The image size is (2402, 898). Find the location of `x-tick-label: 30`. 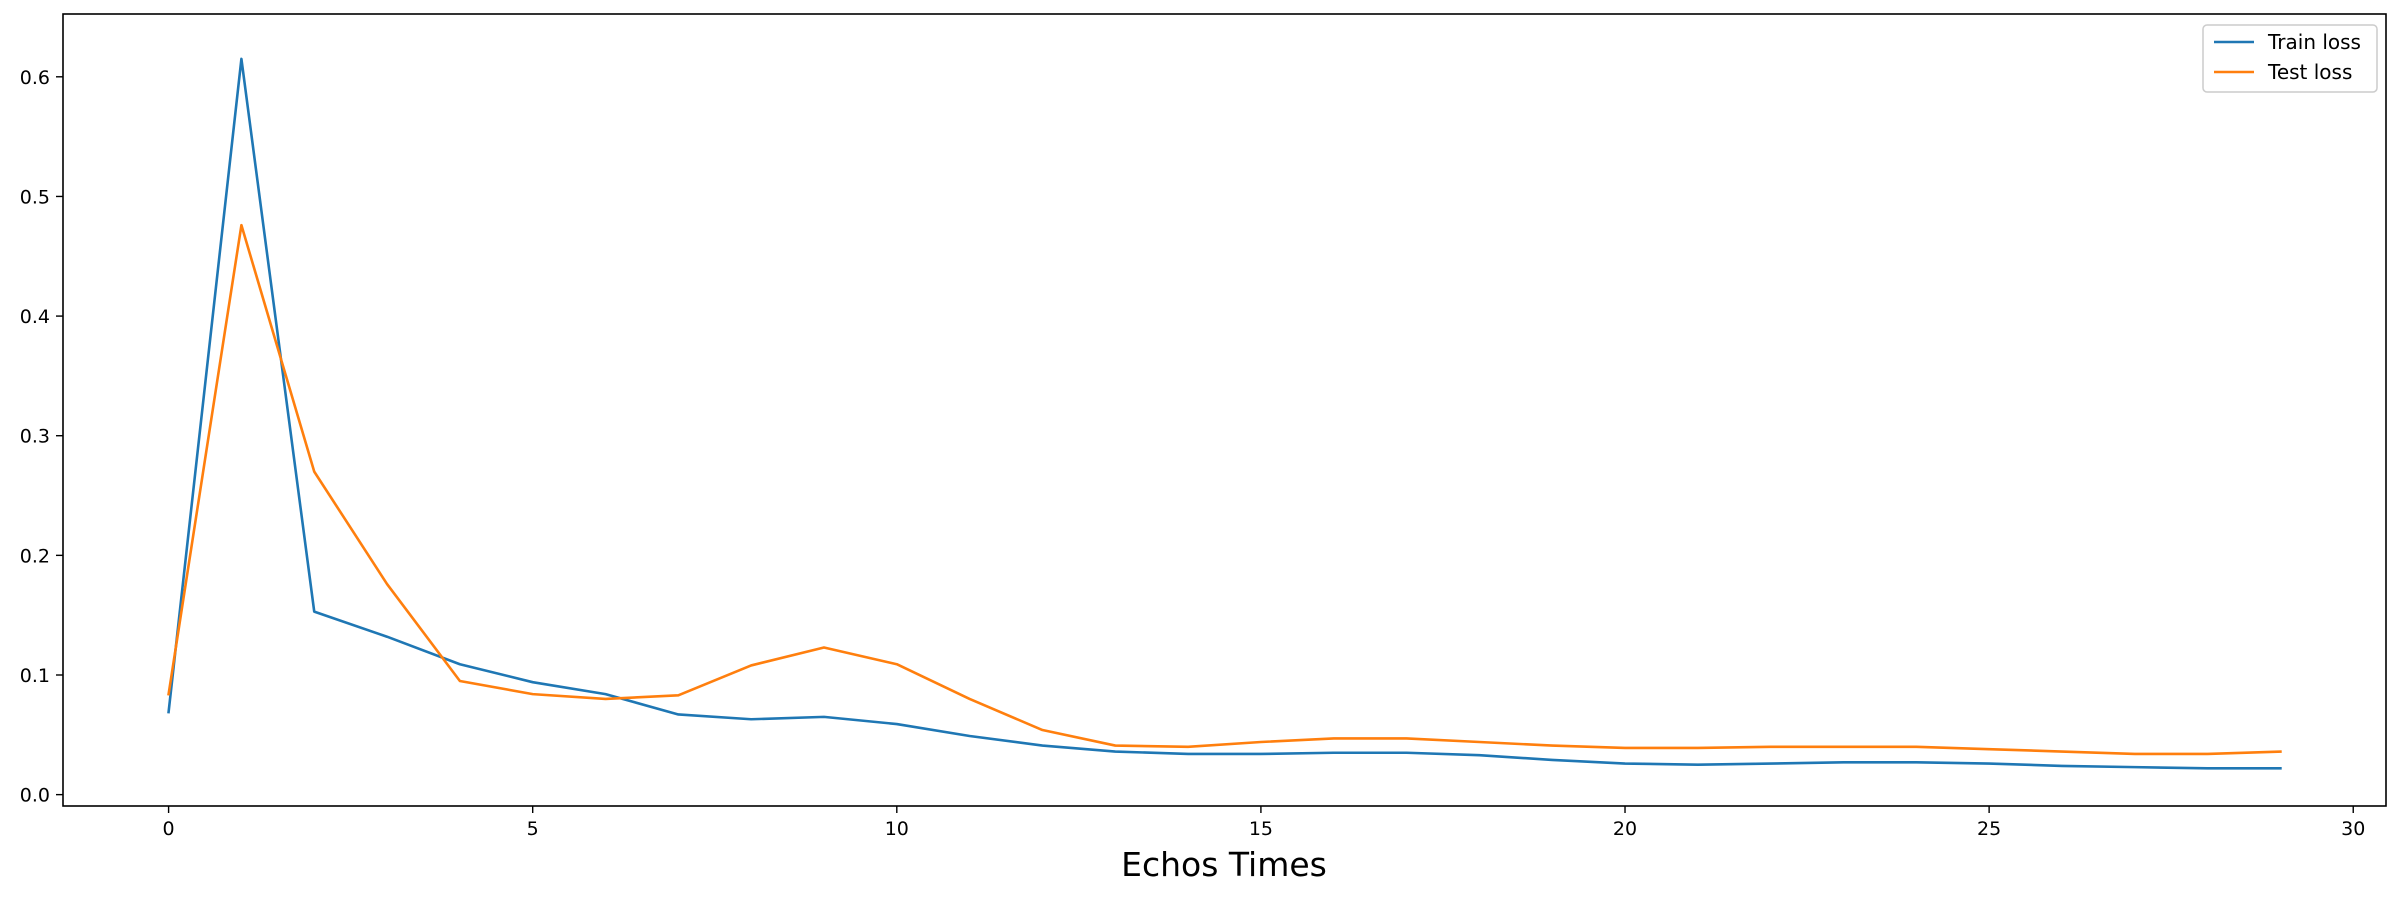

x-tick-label: 30 is located at coordinates (2353, 829).